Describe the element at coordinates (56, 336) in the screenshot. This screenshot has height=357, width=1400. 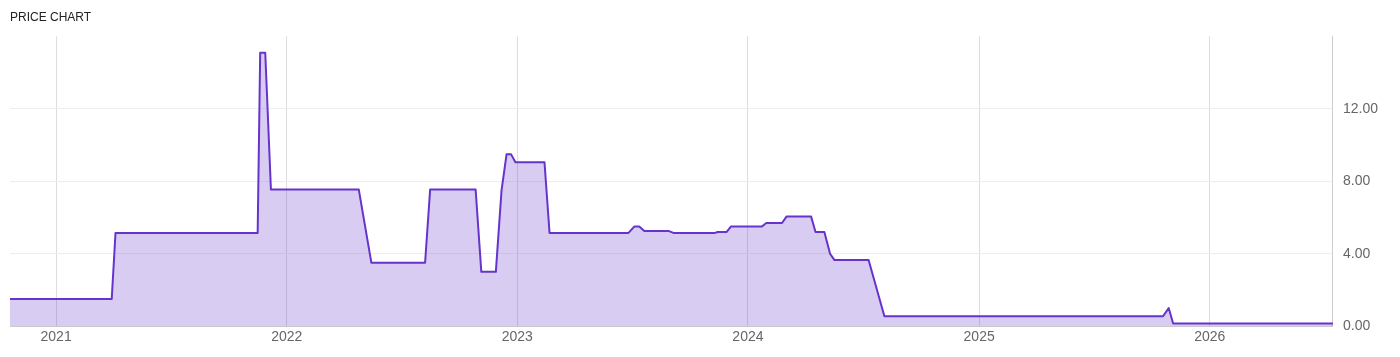
I see `x-tick-label: 2021` at that location.